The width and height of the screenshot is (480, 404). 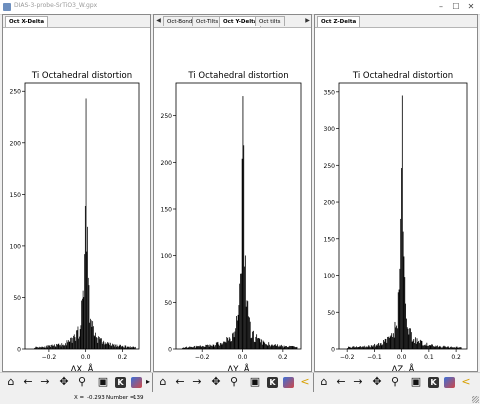 I want to click on overflow-icon: ▸, so click(x=147, y=381).